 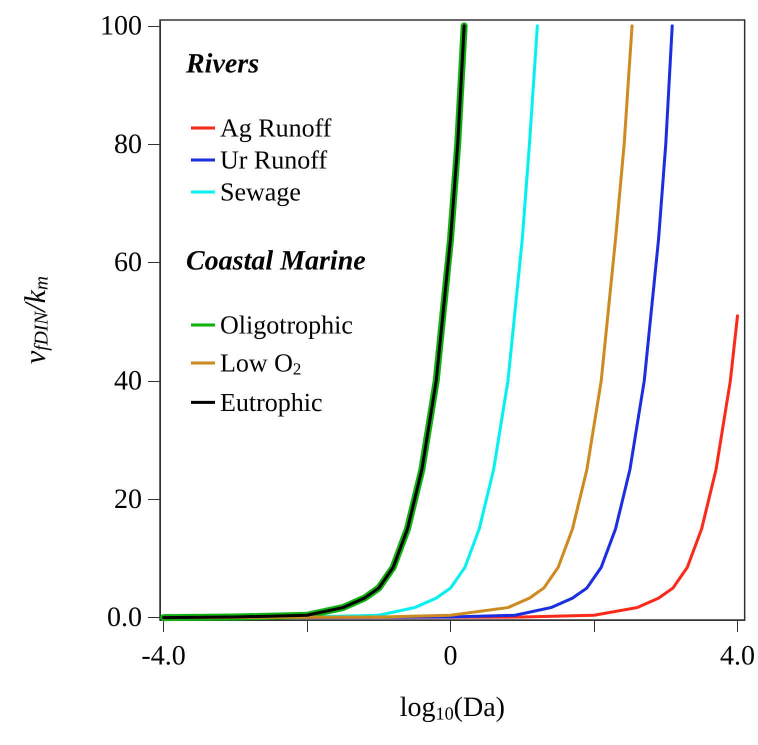 I want to click on y-tick-label: 80, so click(x=128, y=144).